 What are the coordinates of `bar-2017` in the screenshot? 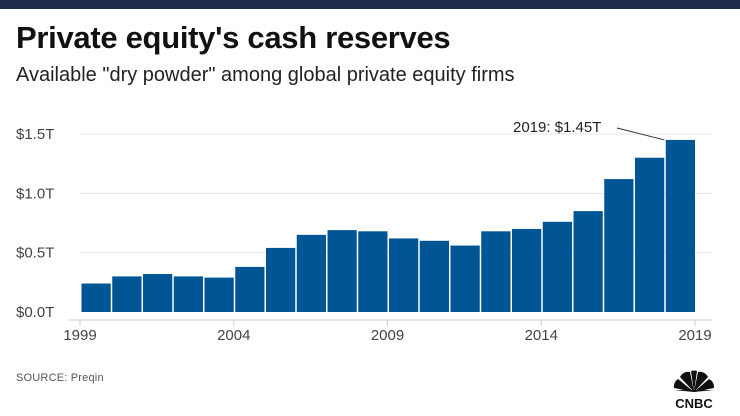 It's located at (619, 245).